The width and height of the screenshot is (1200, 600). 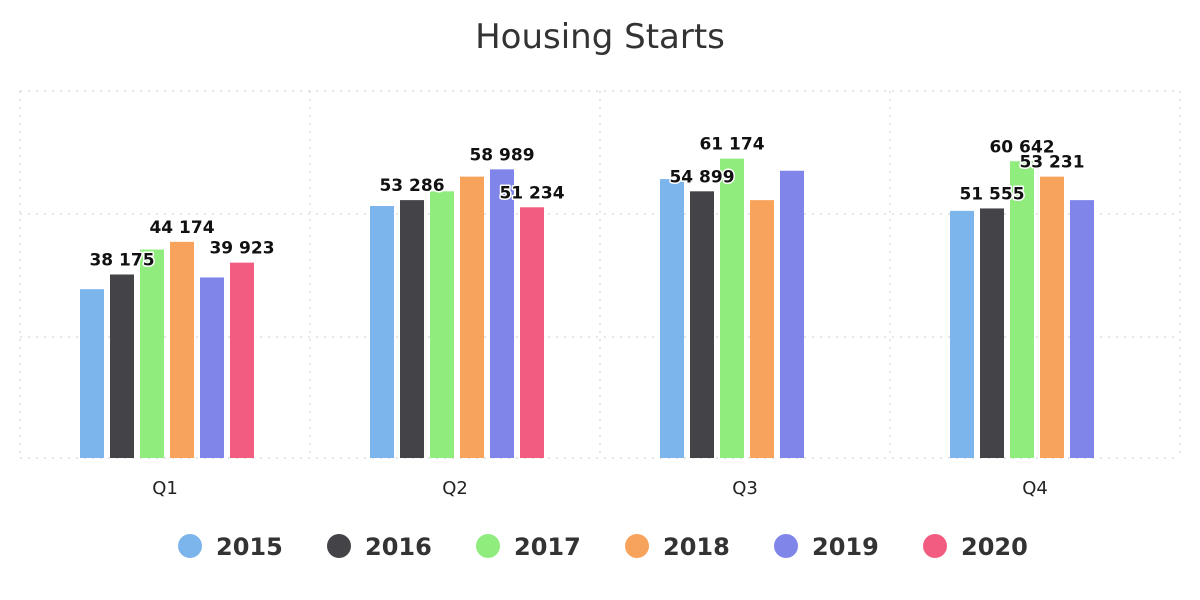 I want to click on data-label: 44 174, so click(x=181, y=228).